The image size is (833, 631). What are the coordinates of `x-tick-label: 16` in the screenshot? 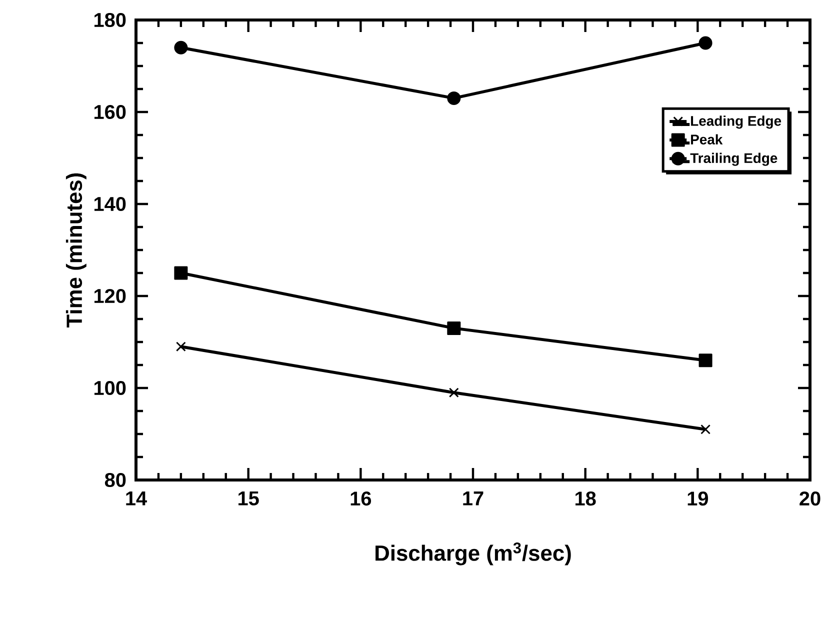 It's located at (361, 499).